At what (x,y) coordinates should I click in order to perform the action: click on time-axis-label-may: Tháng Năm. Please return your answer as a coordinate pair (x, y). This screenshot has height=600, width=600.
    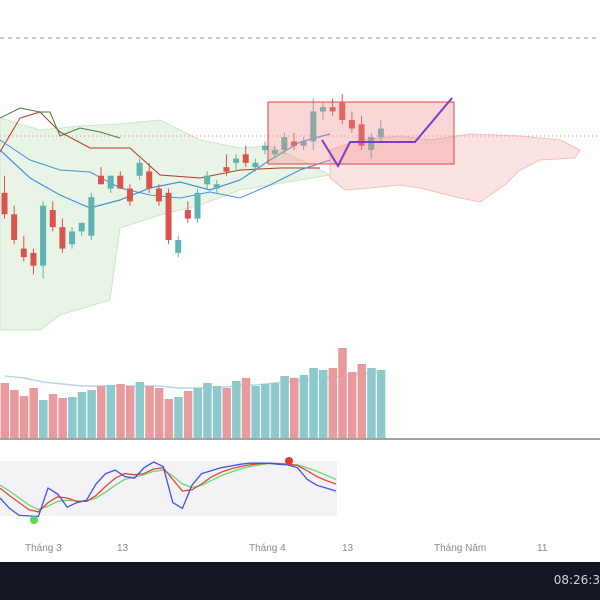
    Looking at the image, I should click on (460, 548).